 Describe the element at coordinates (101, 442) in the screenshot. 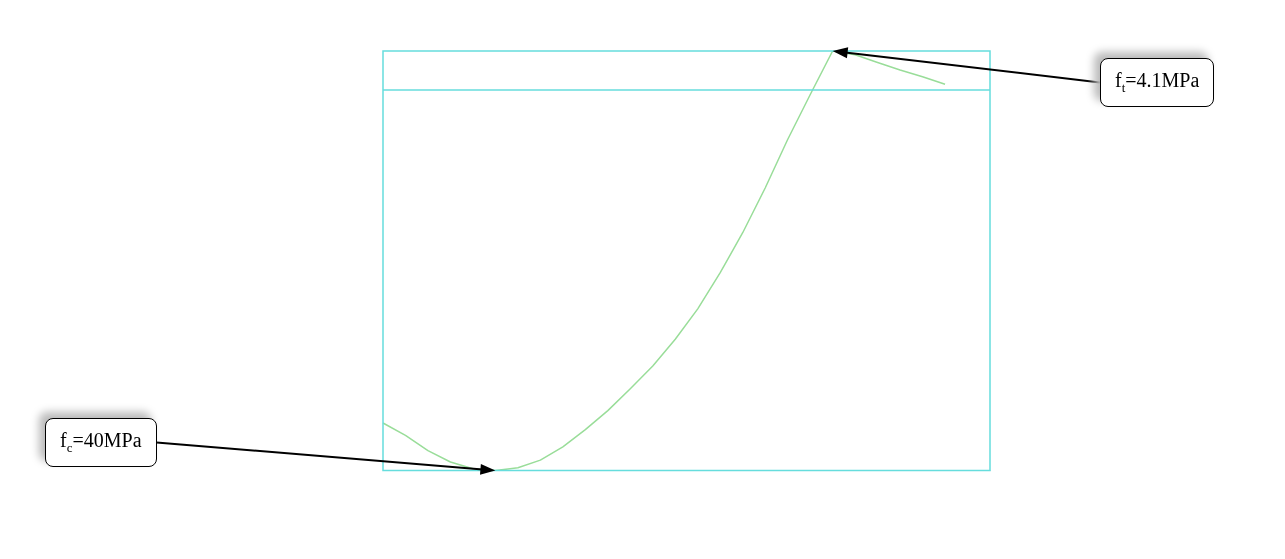

I see `text: f$_{c}$=40MPa` at that location.